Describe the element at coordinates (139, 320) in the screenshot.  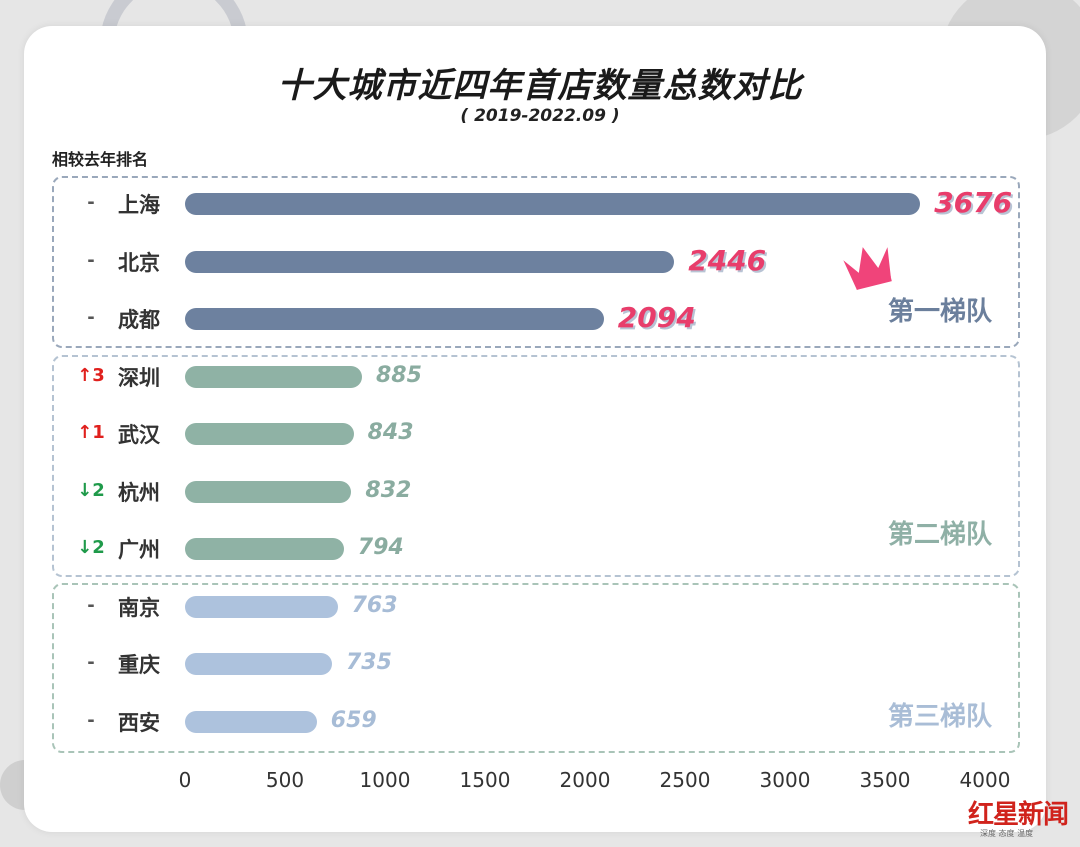
I see `category-label: 成都` at that location.